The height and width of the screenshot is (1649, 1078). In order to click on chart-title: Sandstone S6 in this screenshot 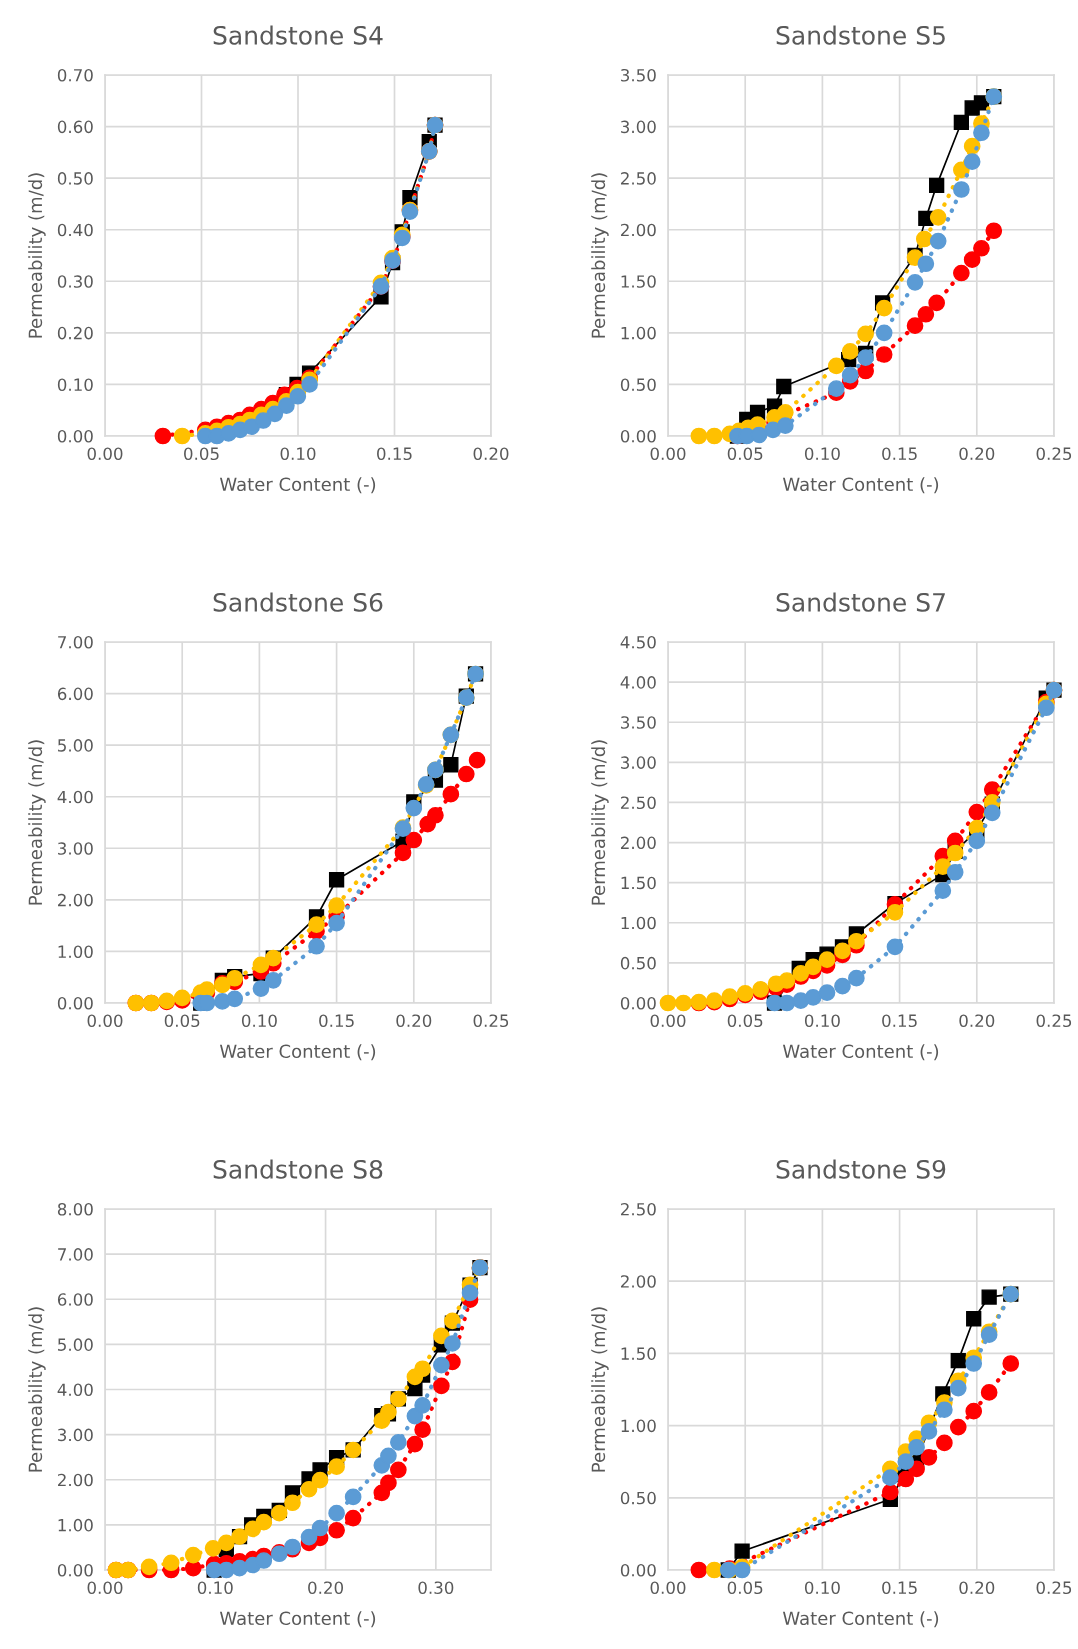, I will do `click(298, 602)`.